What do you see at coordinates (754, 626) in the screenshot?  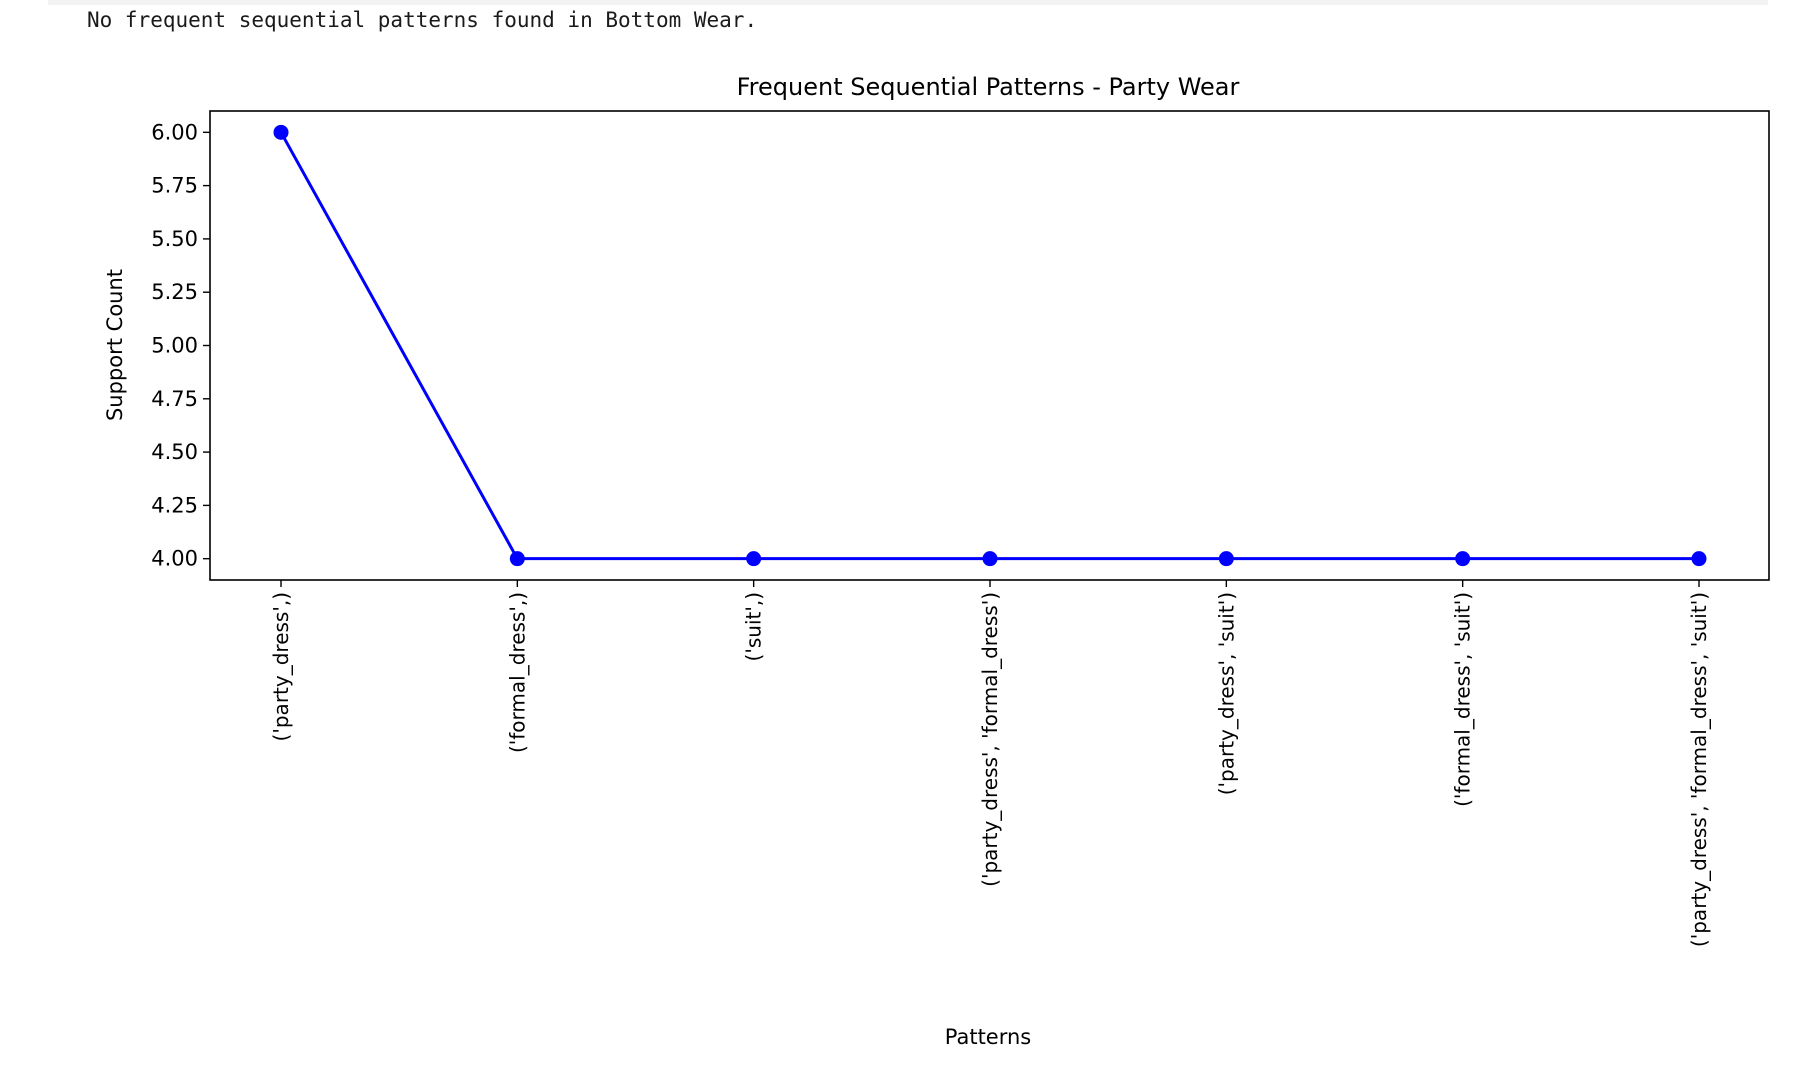 I see `x-tick-label: ('suit',)` at bounding box center [754, 626].